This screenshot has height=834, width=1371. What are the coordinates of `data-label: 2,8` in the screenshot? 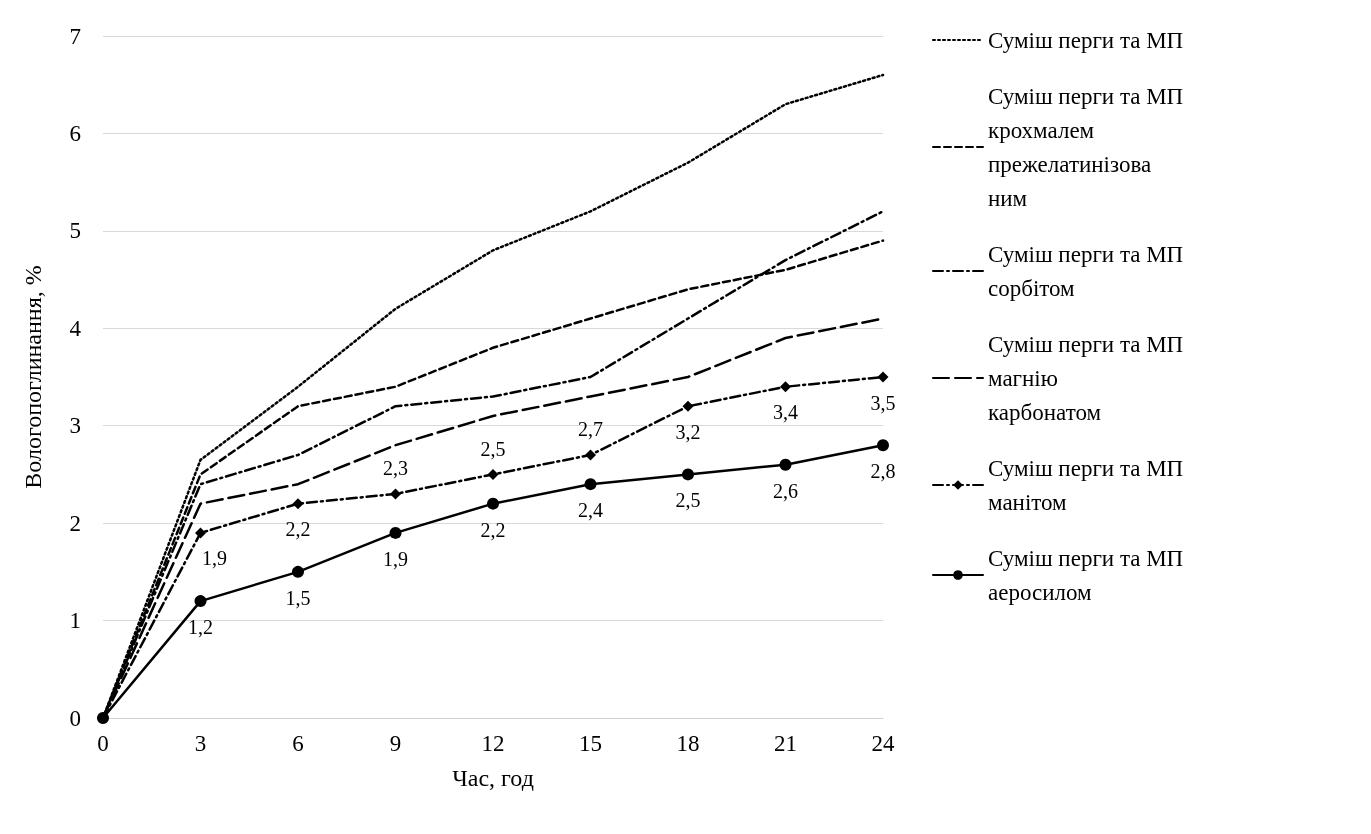 It's located at (883, 471).